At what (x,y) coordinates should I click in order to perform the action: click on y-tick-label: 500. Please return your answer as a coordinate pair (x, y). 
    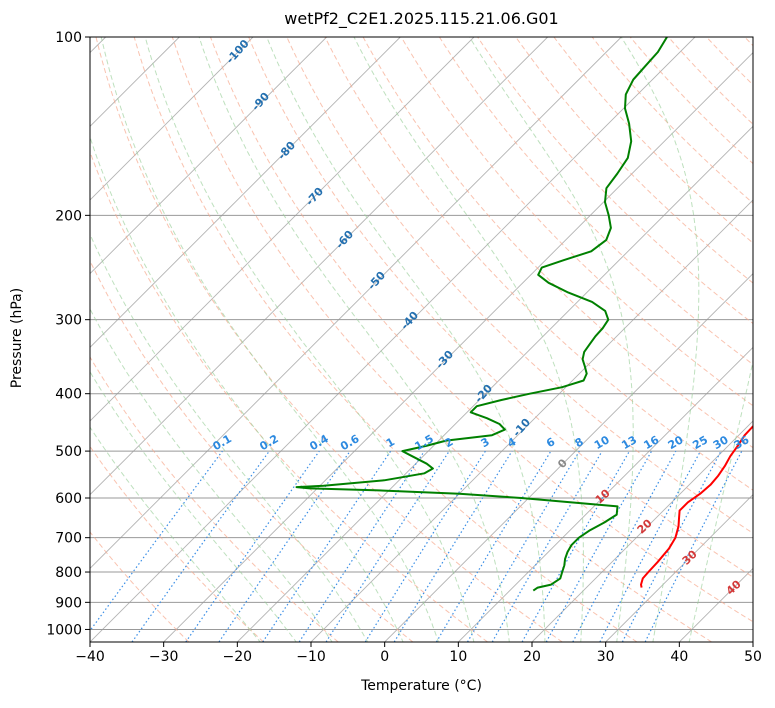
    Looking at the image, I should click on (68, 452).